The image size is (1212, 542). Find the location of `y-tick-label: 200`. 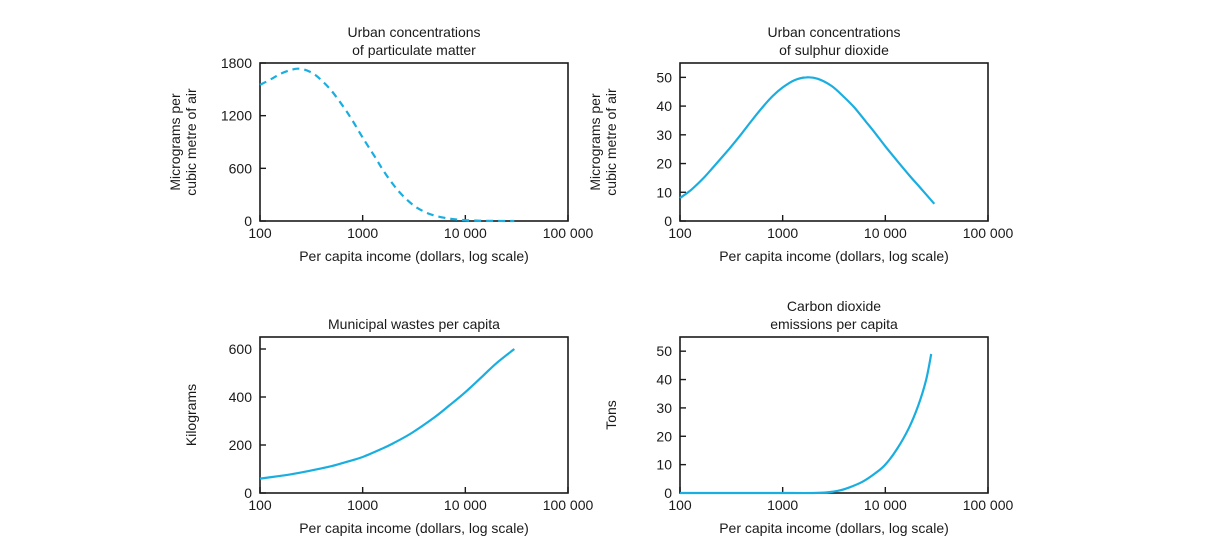

y-tick-label: 200 is located at coordinates (241, 445).